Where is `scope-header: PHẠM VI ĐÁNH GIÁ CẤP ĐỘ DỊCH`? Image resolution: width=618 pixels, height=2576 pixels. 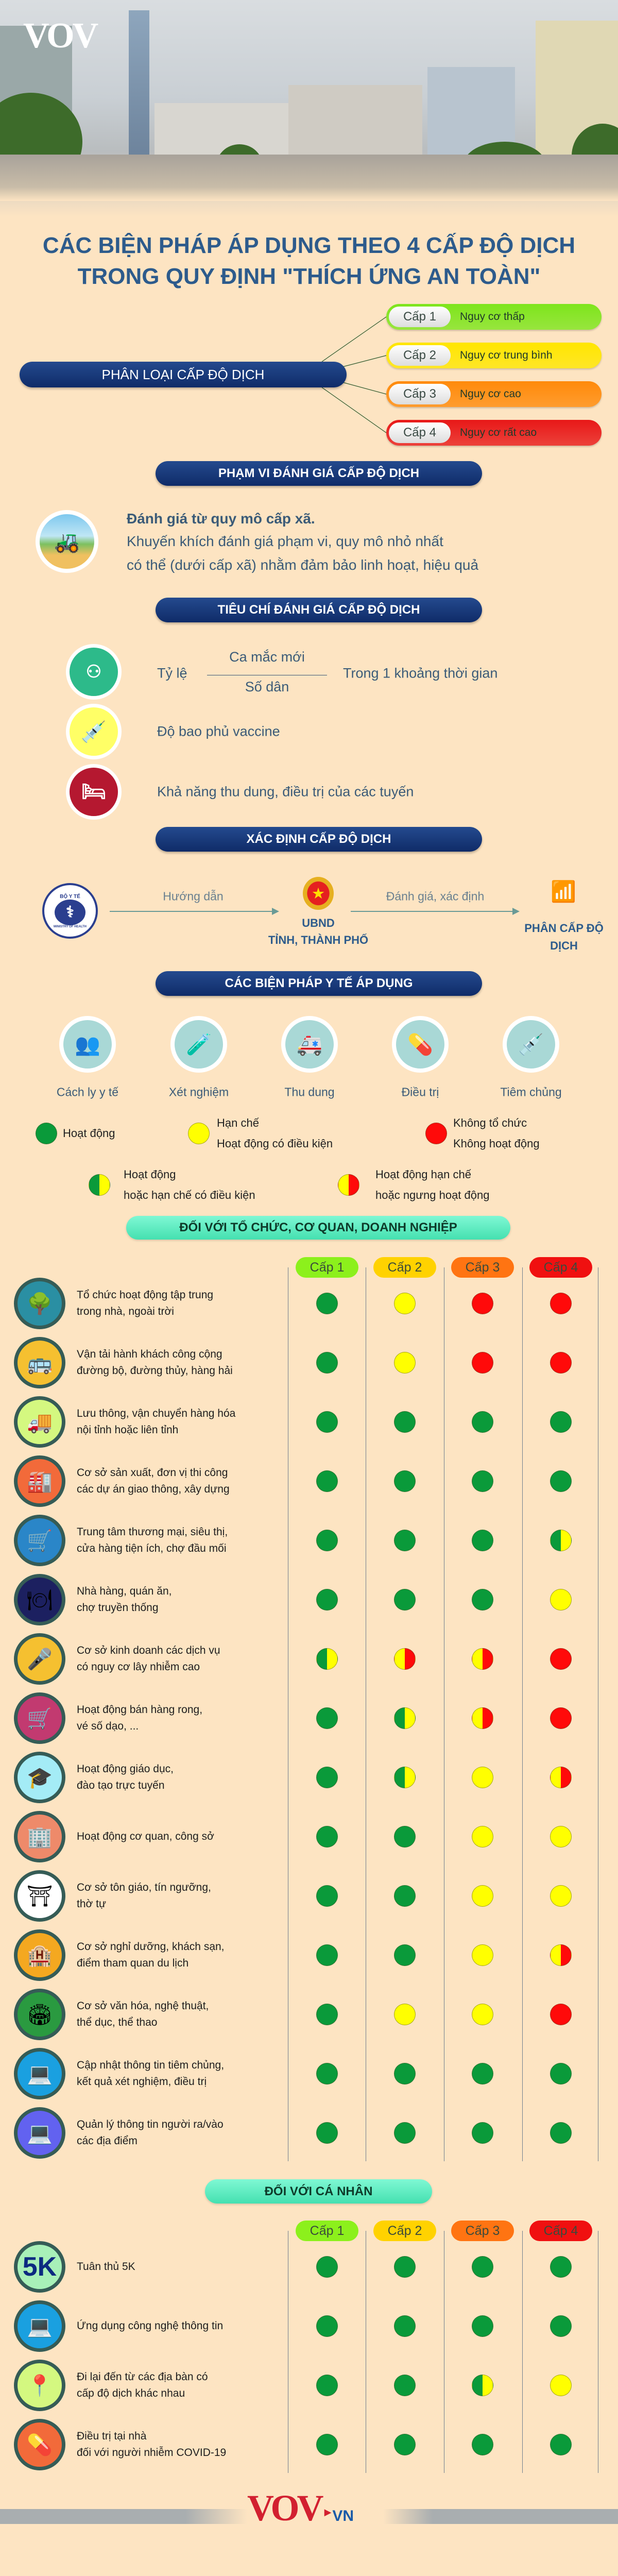
scope-header: PHẠM VI ĐÁNH GIÁ CẤP ĐỘ DỊCH is located at coordinates (319, 473).